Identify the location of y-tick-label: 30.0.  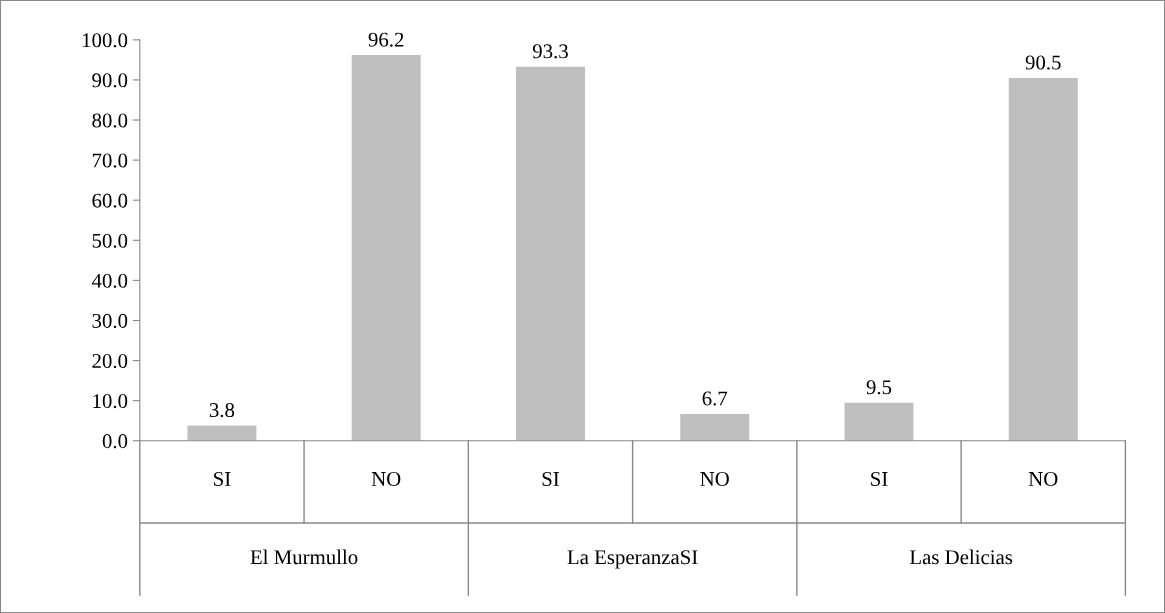
(110, 320).